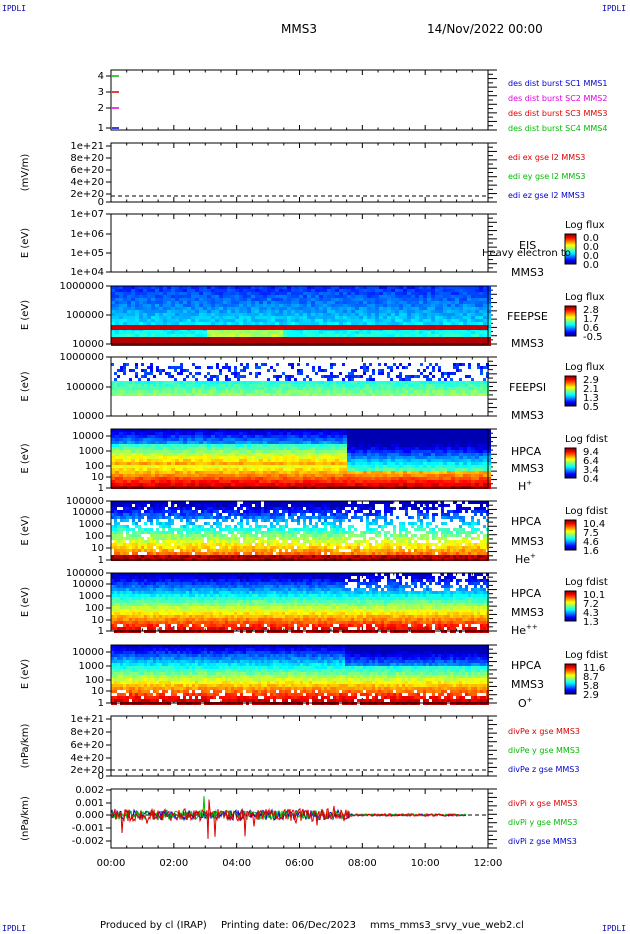 The height and width of the screenshot is (934, 630). I want to click on y-tick-label: 10000, so click(88, 512).